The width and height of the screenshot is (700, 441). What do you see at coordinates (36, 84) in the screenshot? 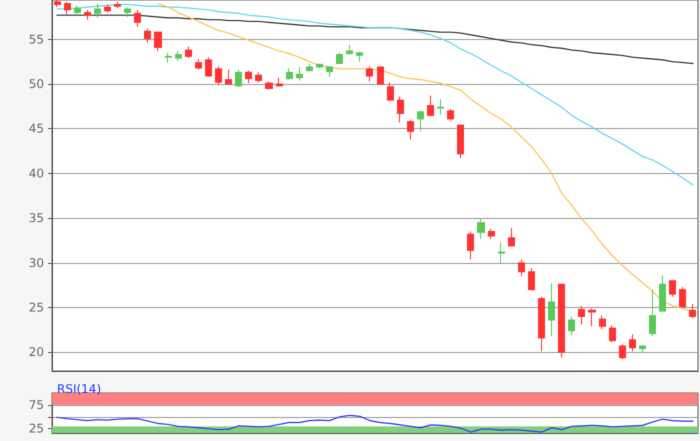
I see `y-tick-label: 50` at bounding box center [36, 84].